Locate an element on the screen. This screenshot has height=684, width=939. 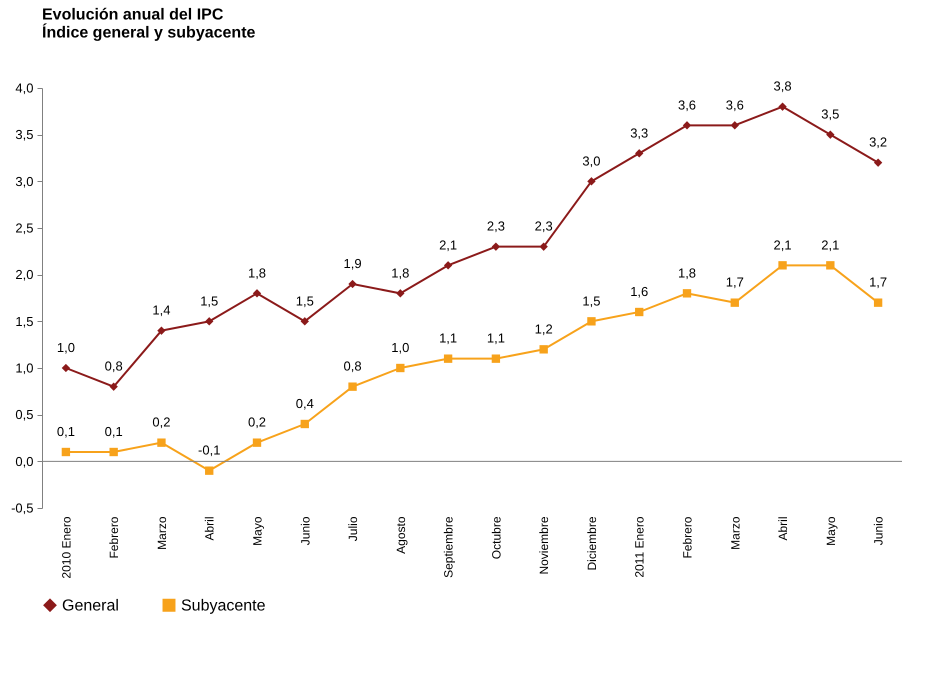
y-tick-label: -0,5 is located at coordinates (22, 508).